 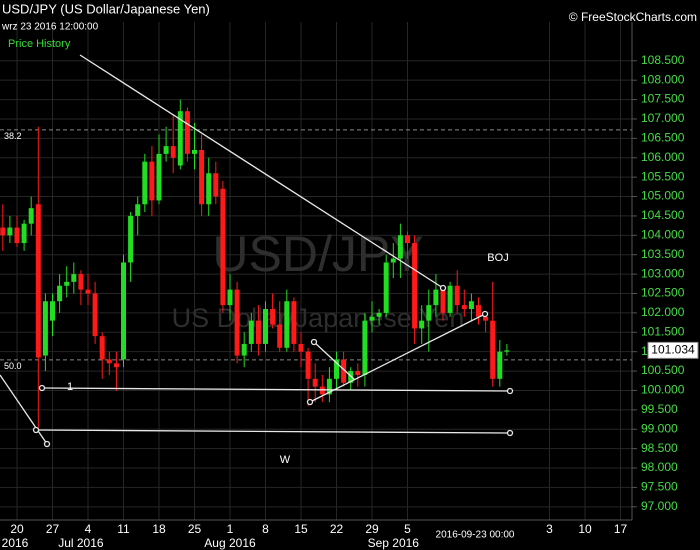 What do you see at coordinates (195, 529) in the screenshot?
I see `x-tick-label: 25` at bounding box center [195, 529].